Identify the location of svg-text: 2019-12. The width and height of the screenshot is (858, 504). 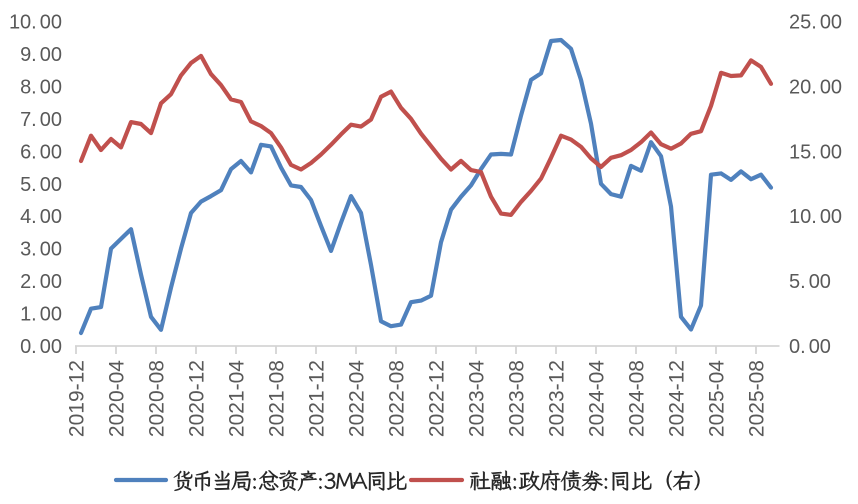
(76, 398).